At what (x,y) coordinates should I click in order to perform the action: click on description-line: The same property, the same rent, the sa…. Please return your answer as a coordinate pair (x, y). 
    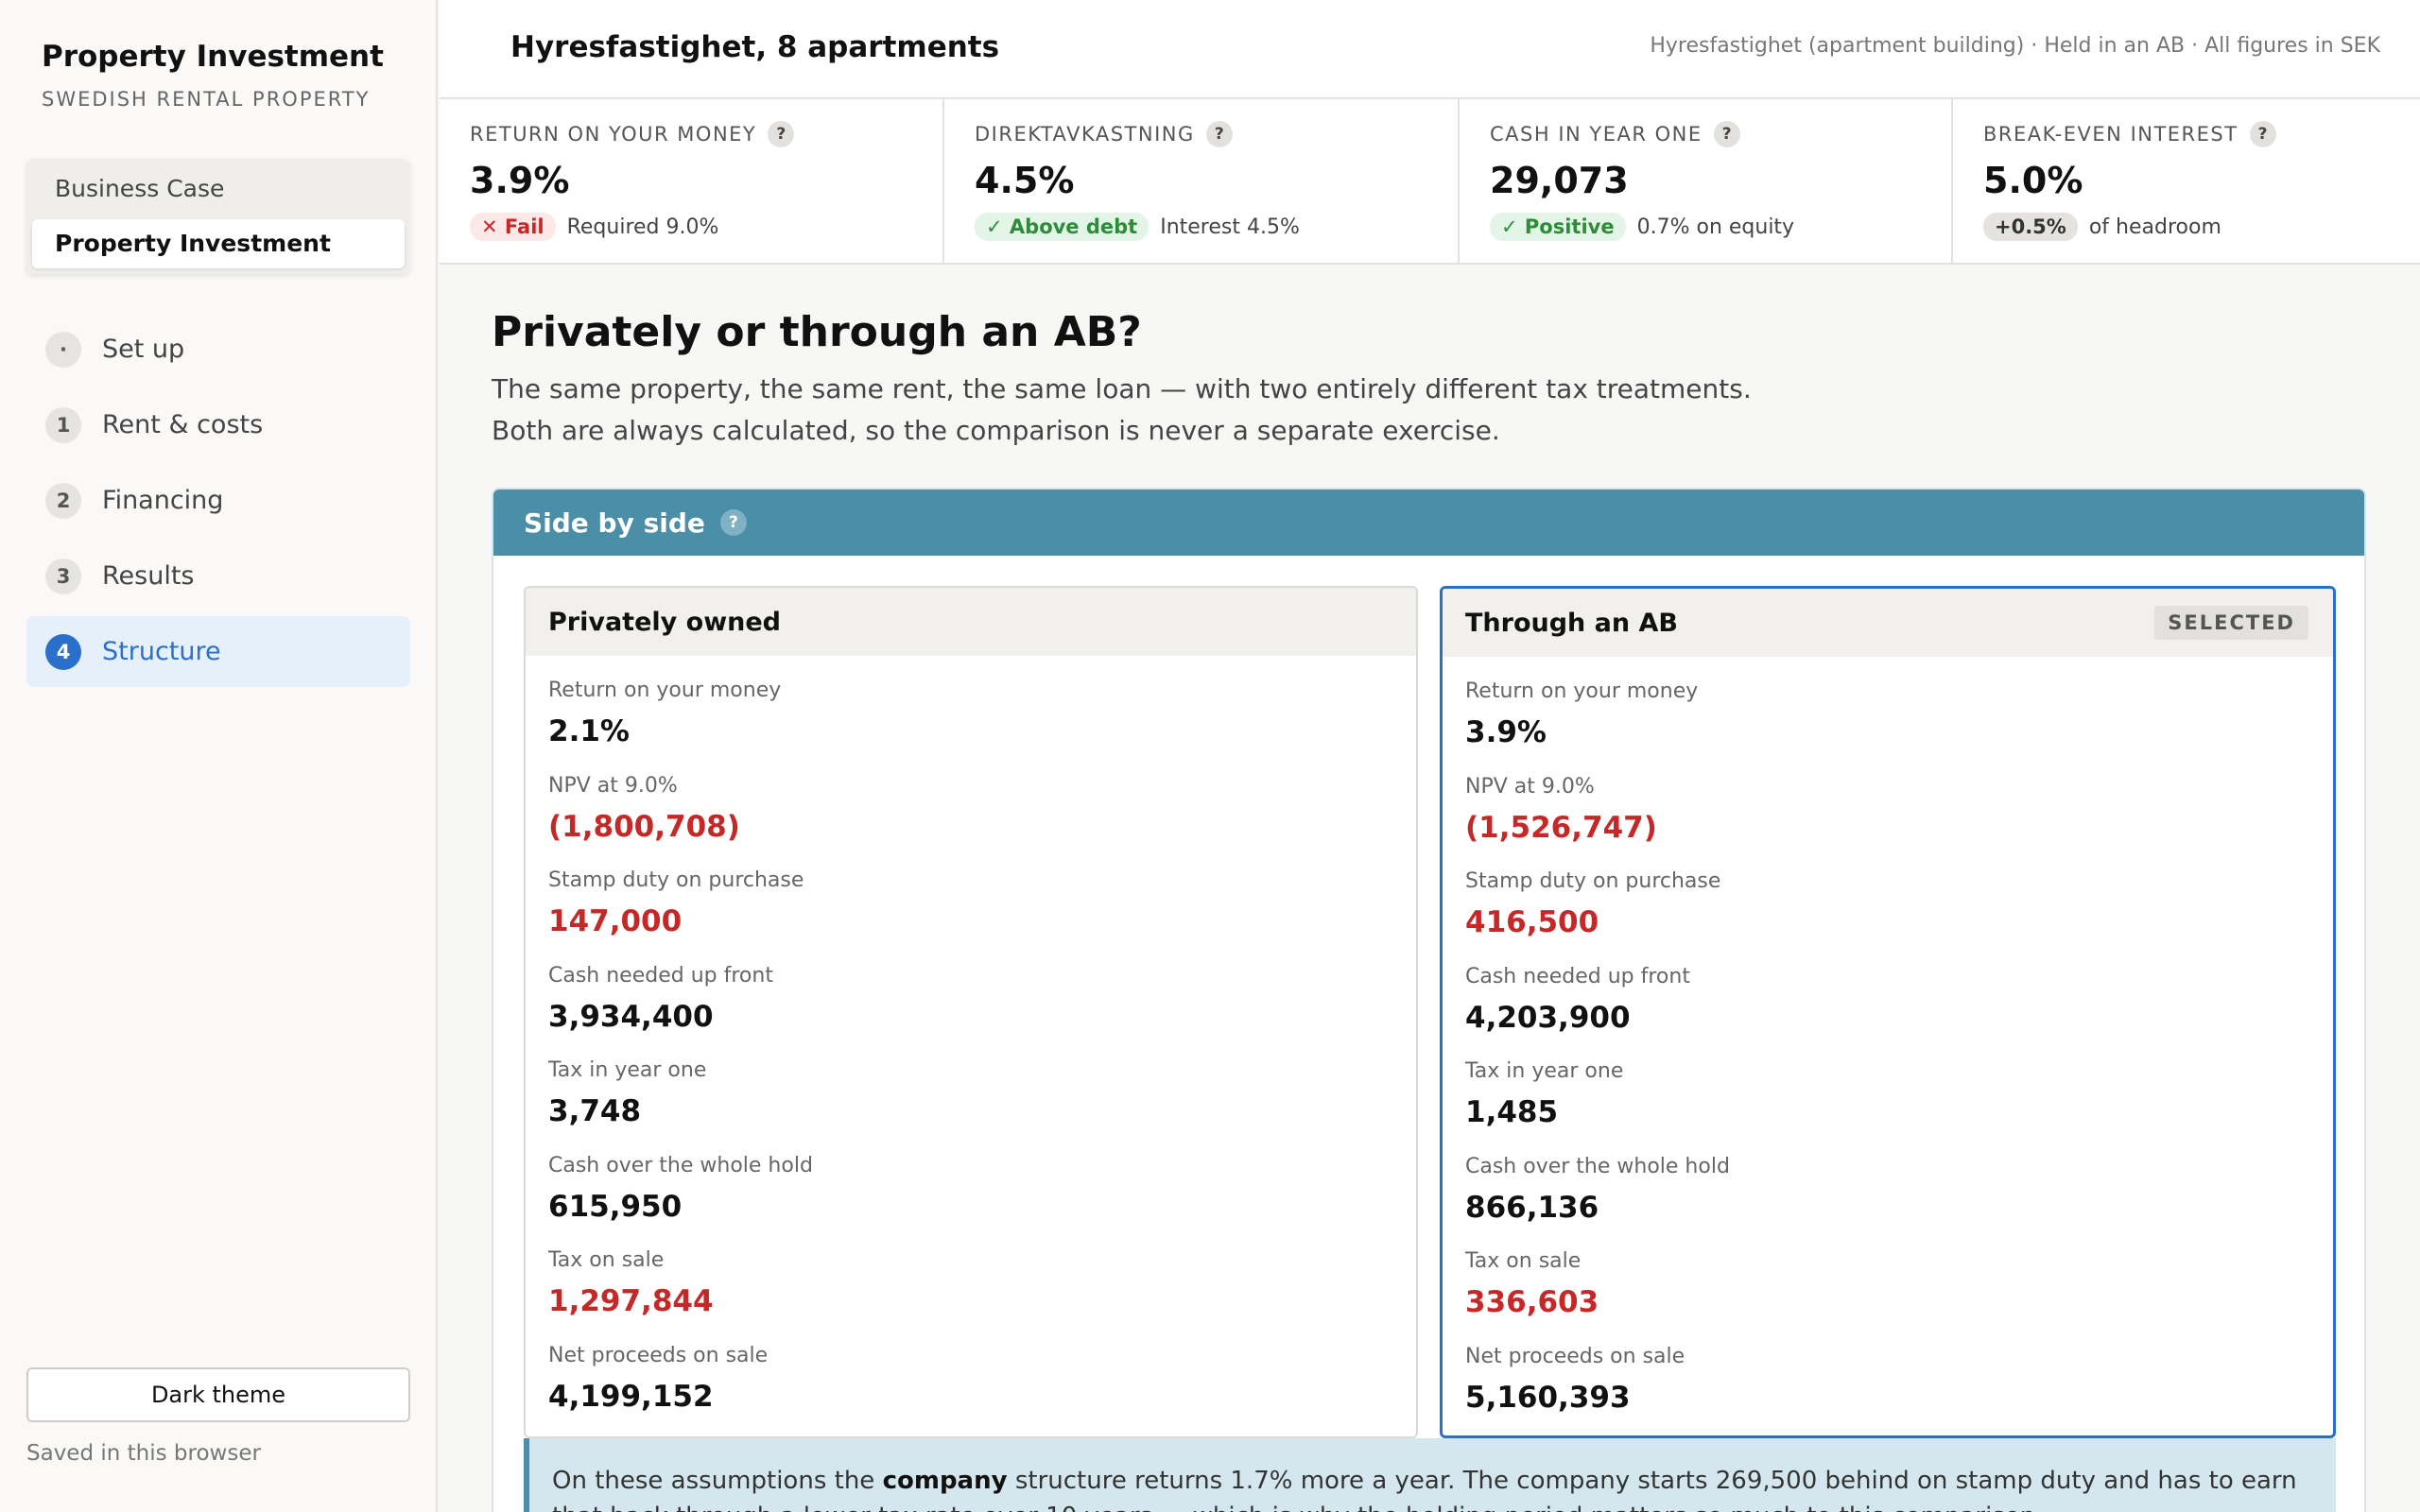
    Looking at the image, I should click on (1122, 388).